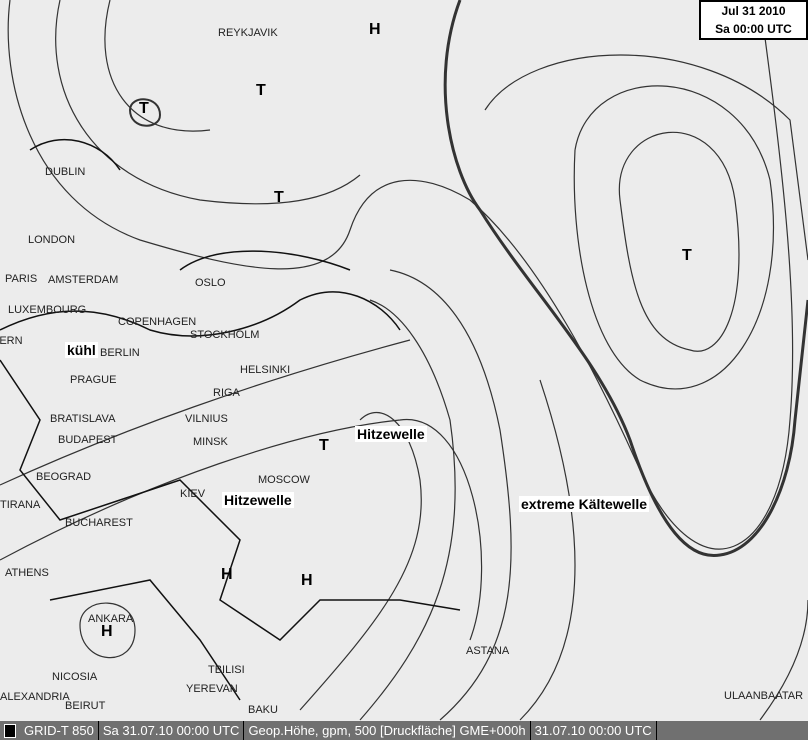 Image resolution: width=808 pixels, height=740 pixels. What do you see at coordinates (47, 310) in the screenshot?
I see `city-label: LUXEMBOURG` at bounding box center [47, 310].